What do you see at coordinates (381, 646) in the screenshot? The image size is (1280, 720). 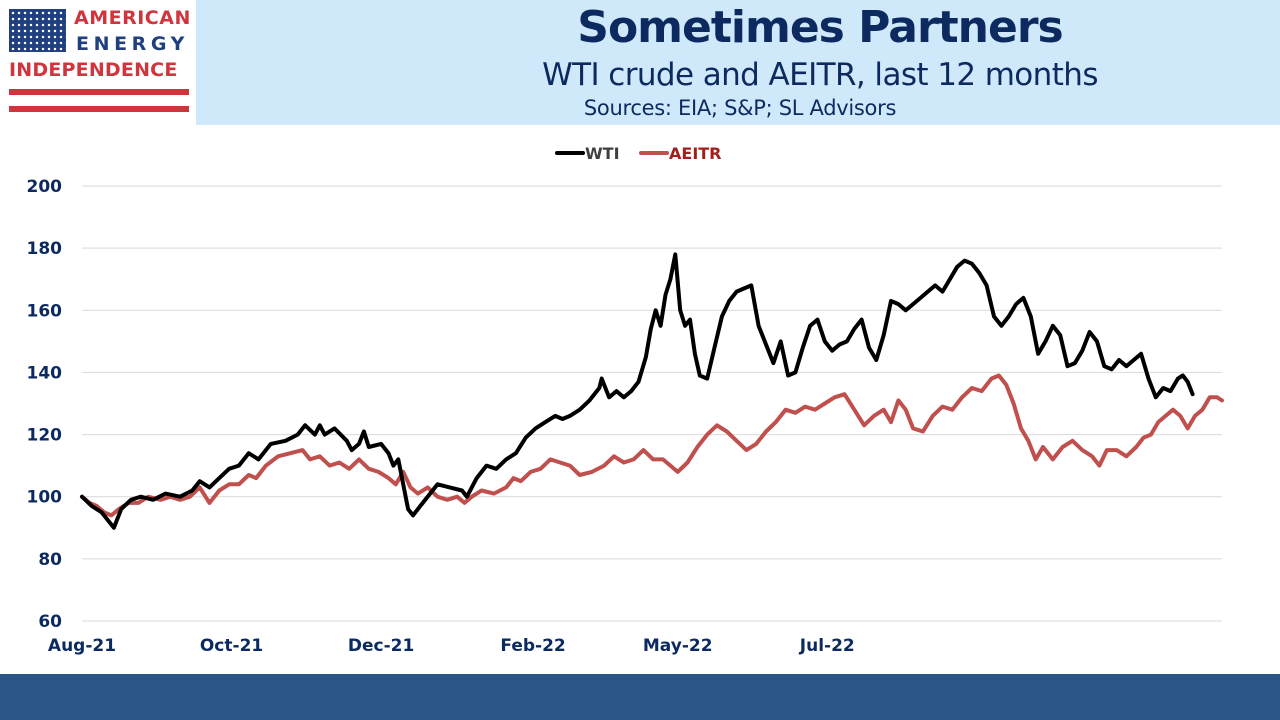 I see `x-tick-label: Dec-21` at bounding box center [381, 646].